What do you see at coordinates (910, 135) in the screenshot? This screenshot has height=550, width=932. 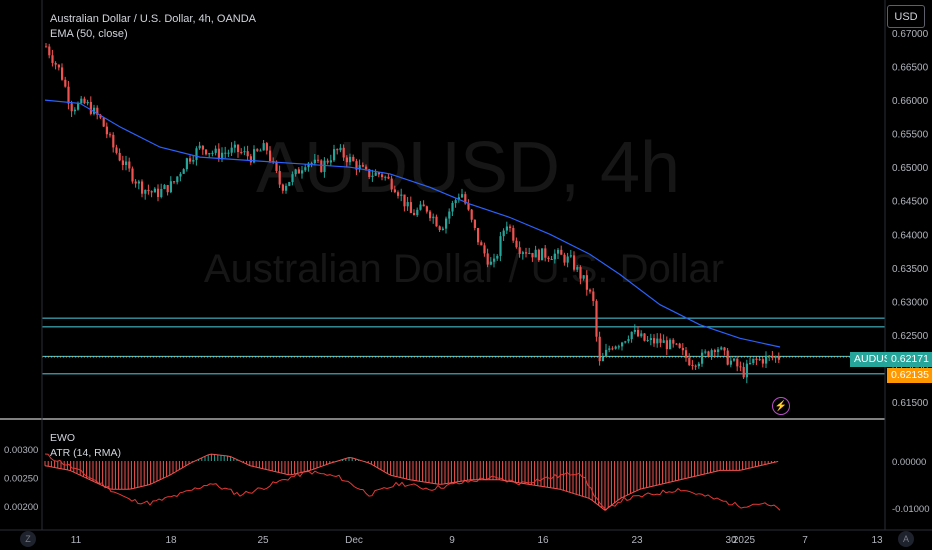 I see `price-axis-label: 0.65500` at bounding box center [910, 135].